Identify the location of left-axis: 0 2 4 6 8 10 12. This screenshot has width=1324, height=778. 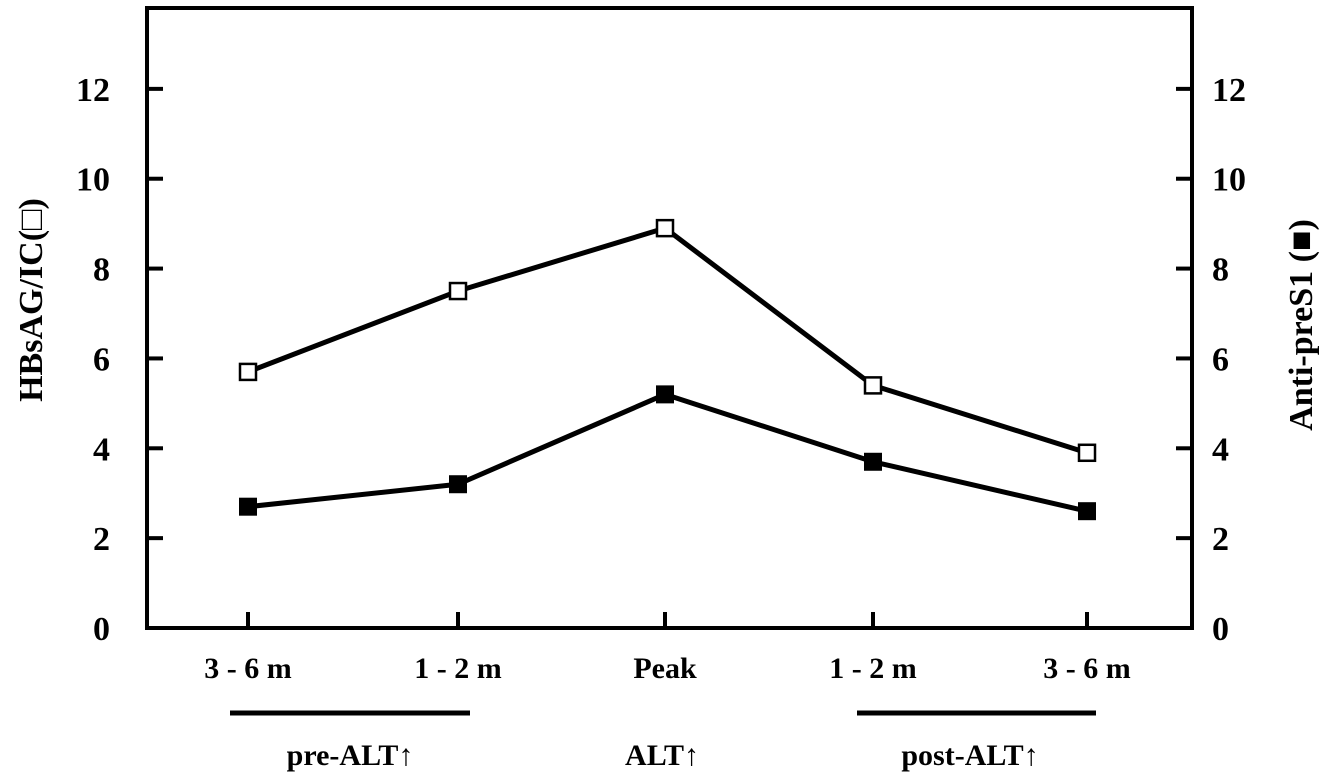
(119, 360).